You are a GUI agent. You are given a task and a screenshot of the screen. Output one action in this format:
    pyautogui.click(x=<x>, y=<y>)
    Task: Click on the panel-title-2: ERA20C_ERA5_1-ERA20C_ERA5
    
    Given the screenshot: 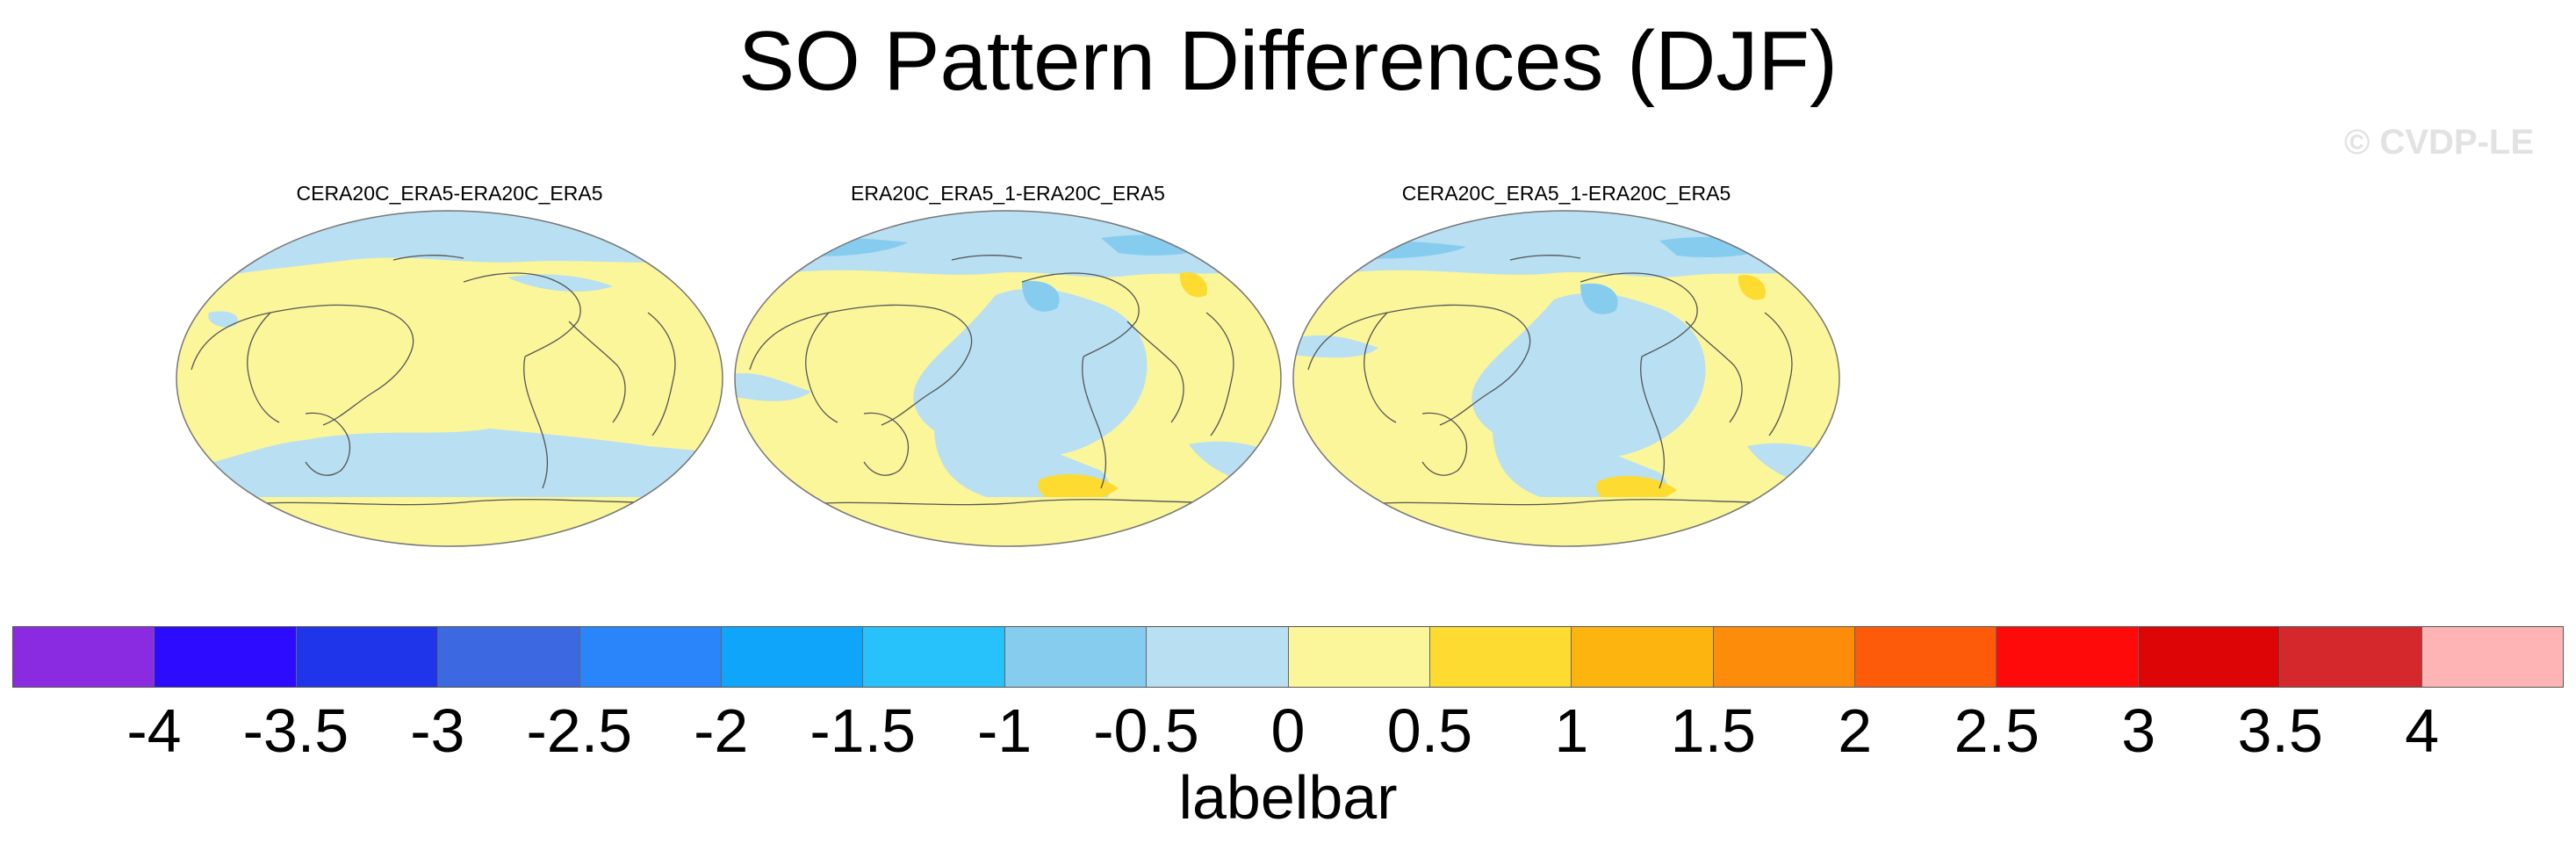 What is the action you would take?
    pyautogui.click(x=1008, y=193)
    